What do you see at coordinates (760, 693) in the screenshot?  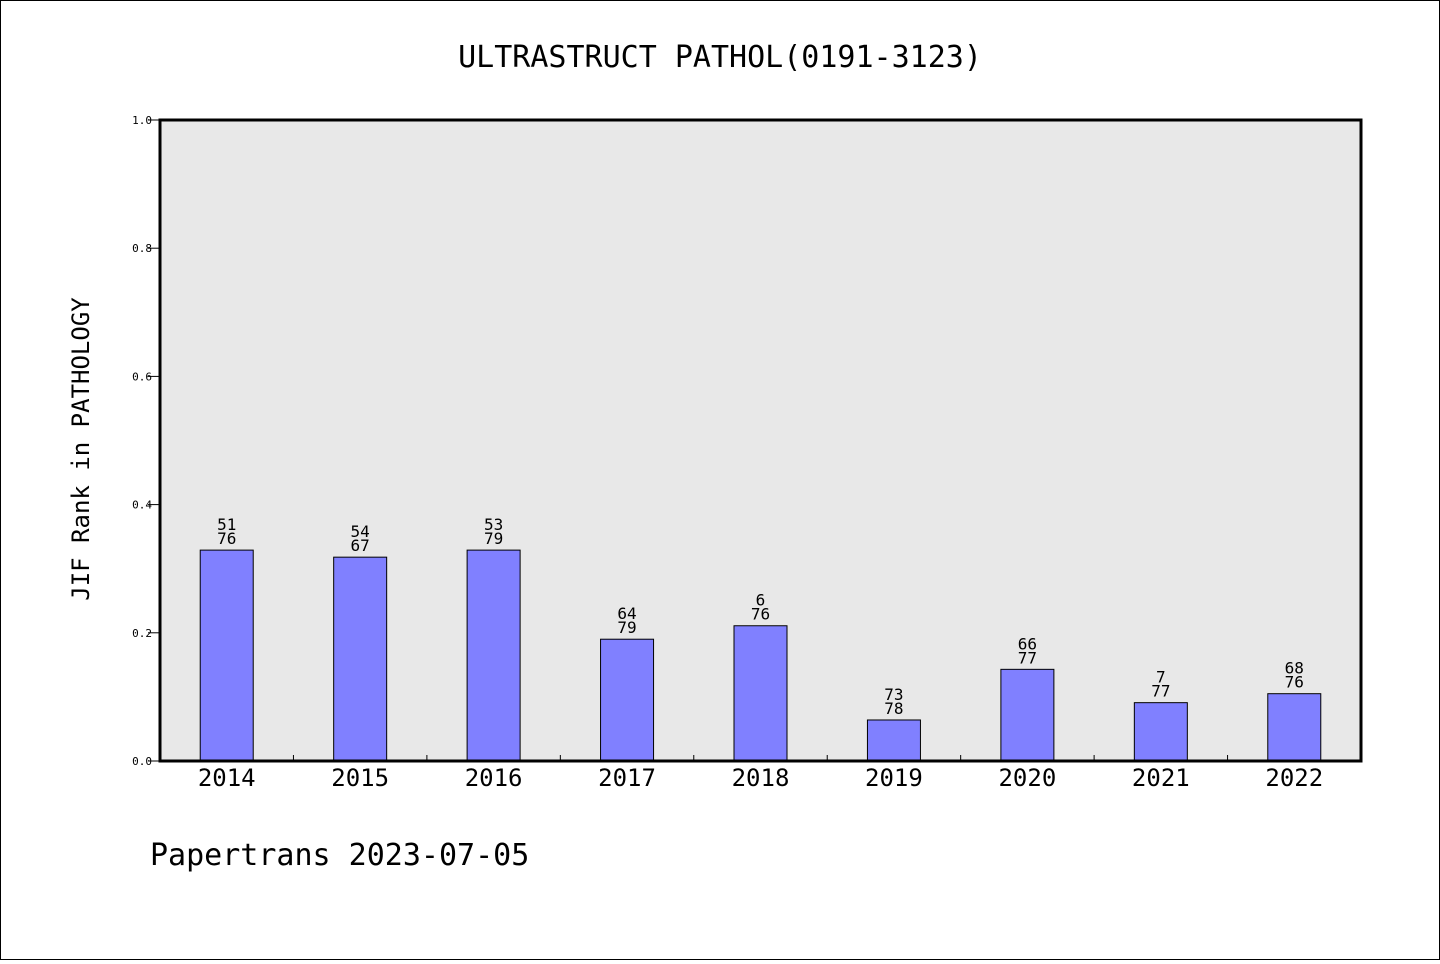 I see `bar-2018` at bounding box center [760, 693].